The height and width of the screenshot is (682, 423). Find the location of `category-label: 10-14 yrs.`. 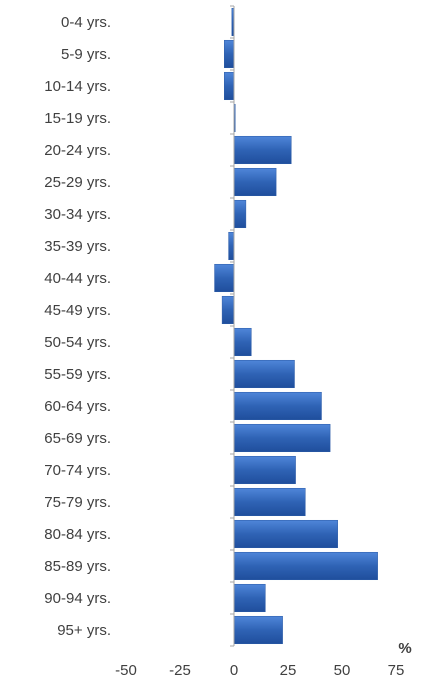

category-label: 10-14 yrs. is located at coordinates (77, 86).